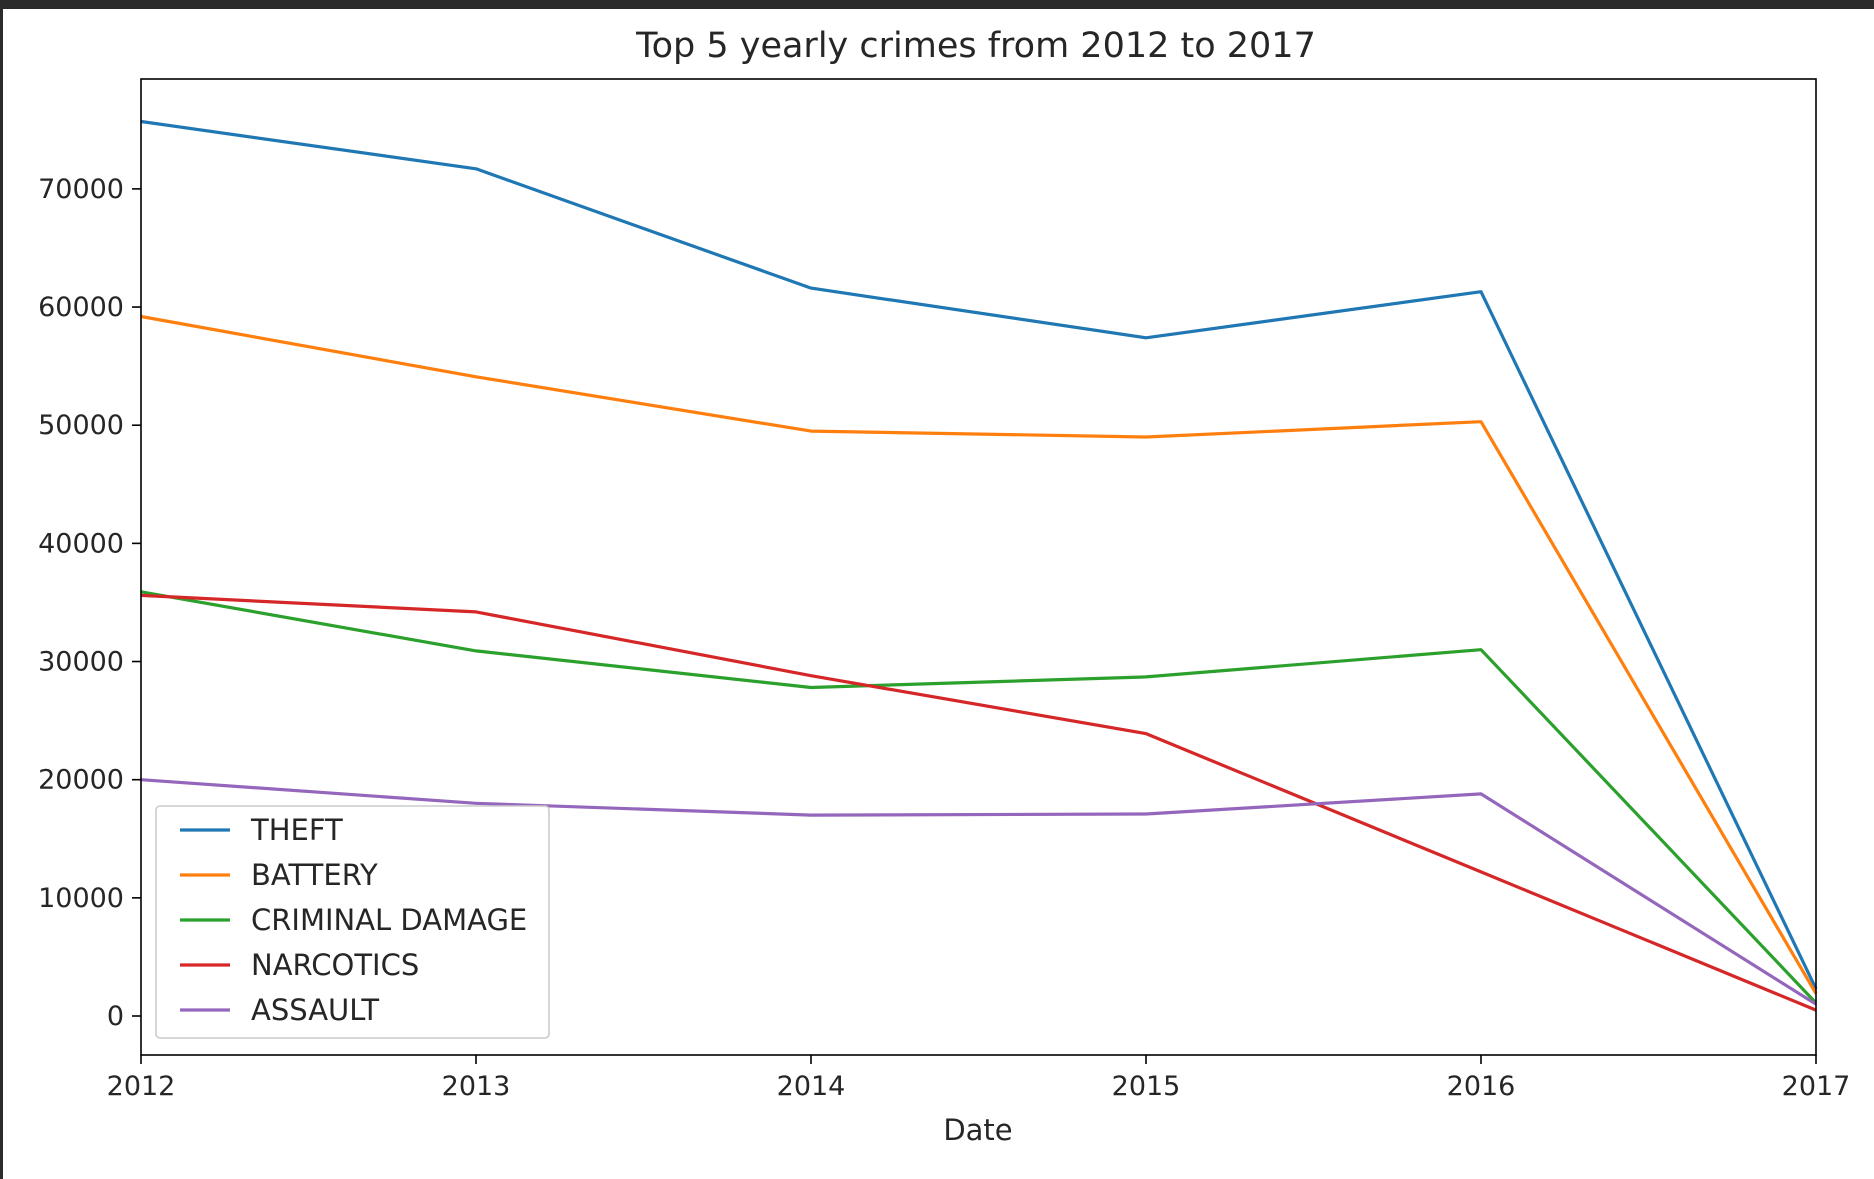 This screenshot has width=1874, height=1179. What do you see at coordinates (975, 46) in the screenshot?
I see `chart-title: Top 5 yearly crimes from 2012 to 2017` at bounding box center [975, 46].